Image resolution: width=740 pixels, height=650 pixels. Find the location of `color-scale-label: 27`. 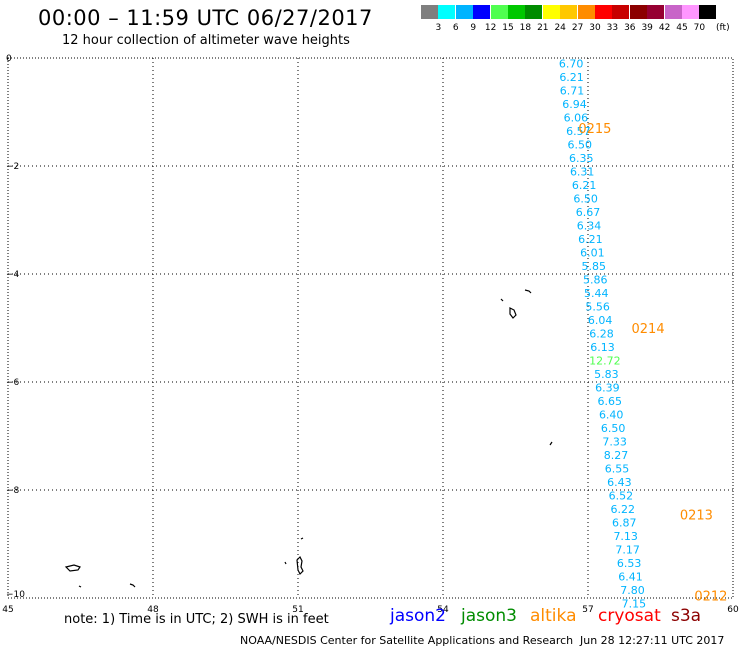

color-scale-label: 27 is located at coordinates (577, 28).